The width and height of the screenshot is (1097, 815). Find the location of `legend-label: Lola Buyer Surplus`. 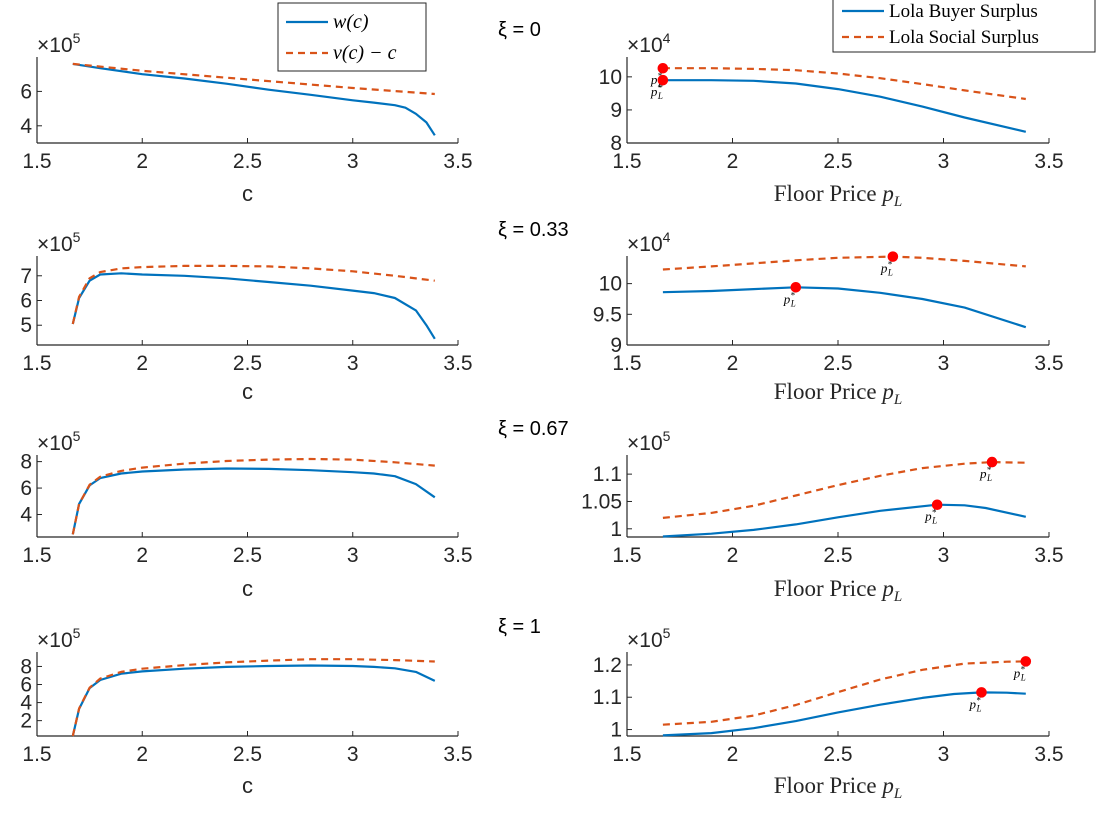

legend-label: Lola Buyer Surplus is located at coordinates (963, 11).